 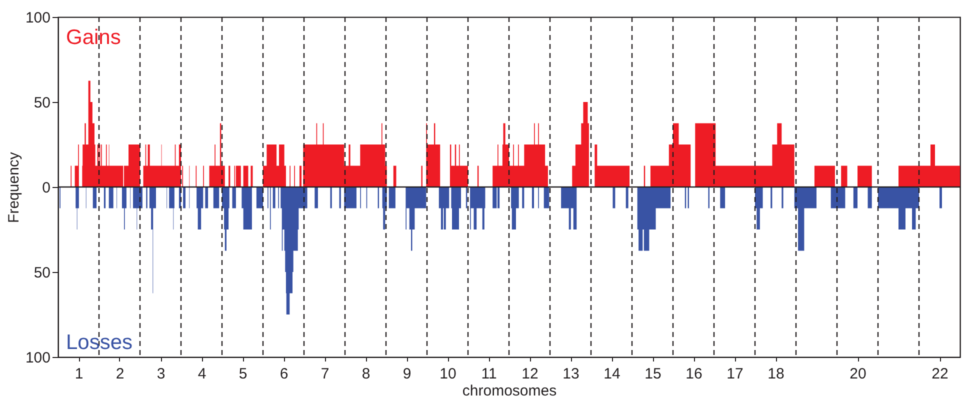 I want to click on text: Losses, so click(x=99, y=342).